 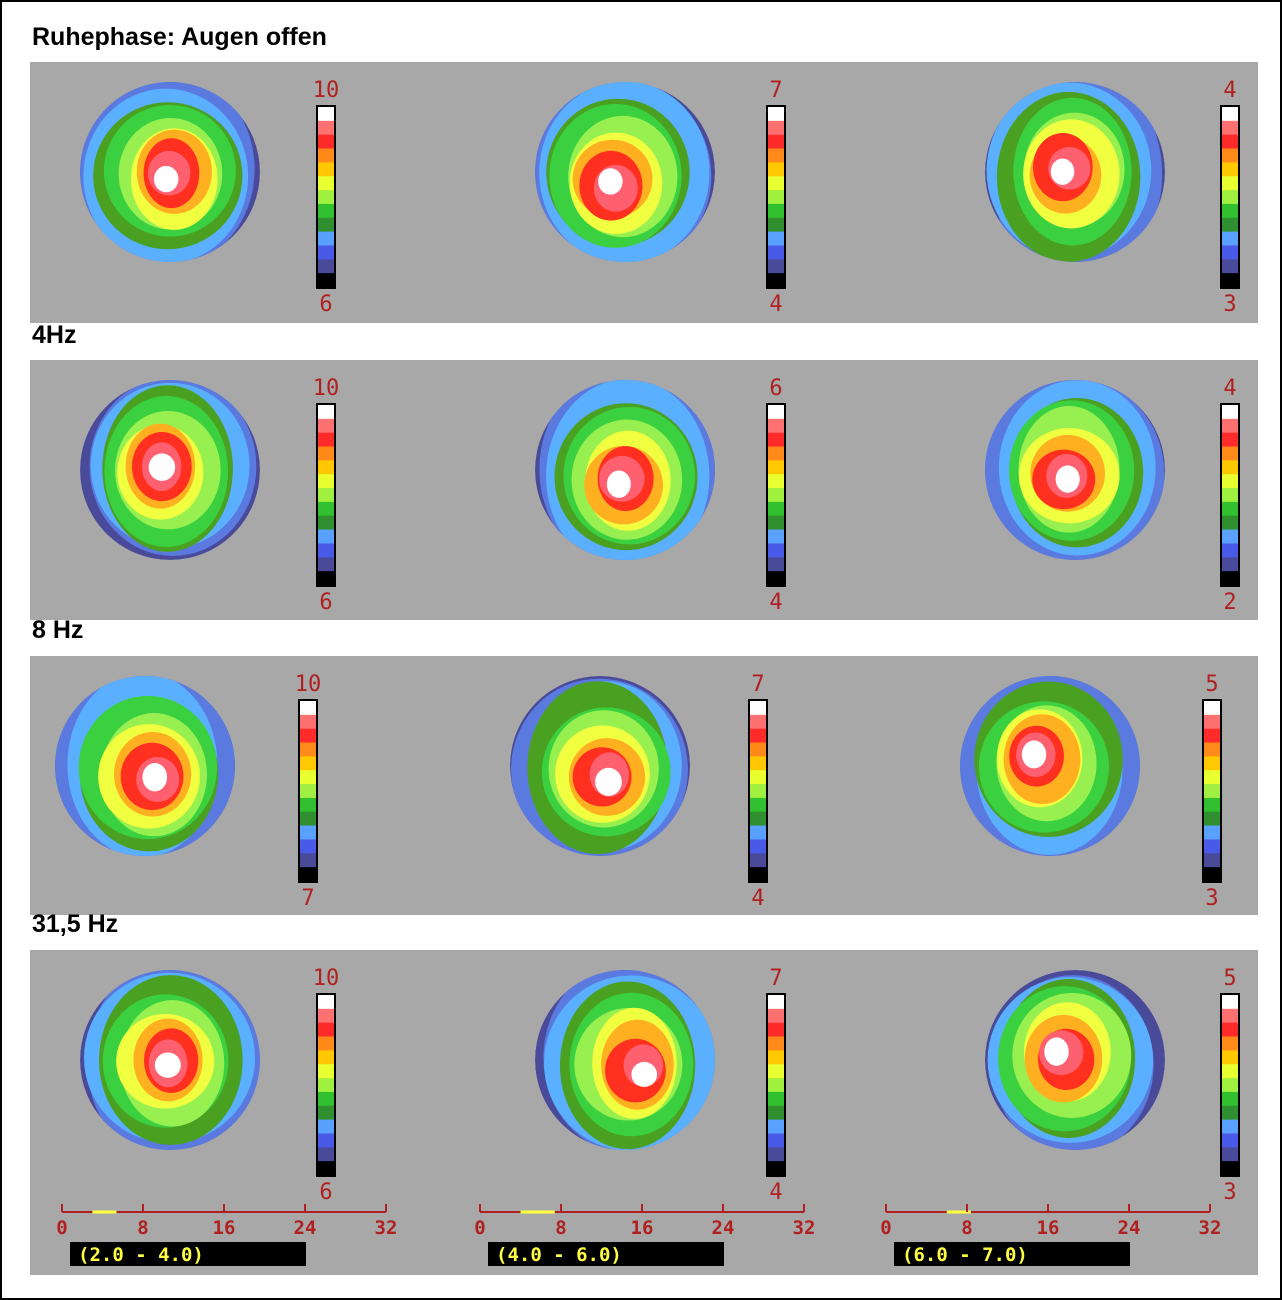 I want to click on freq-tick-label: 16, so click(x=1048, y=1228).